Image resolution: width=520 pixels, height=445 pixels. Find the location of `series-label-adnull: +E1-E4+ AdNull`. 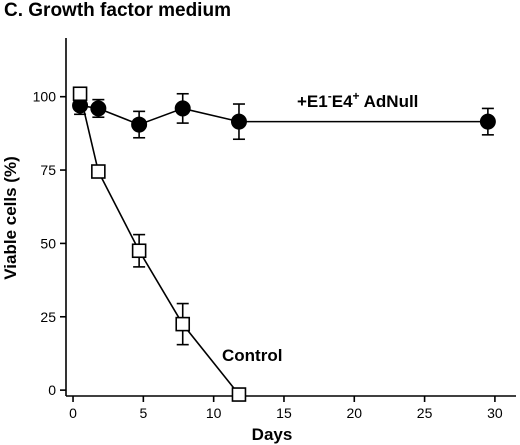

series-label-adnull: +E1-E4+ AdNull is located at coordinates (357, 100).